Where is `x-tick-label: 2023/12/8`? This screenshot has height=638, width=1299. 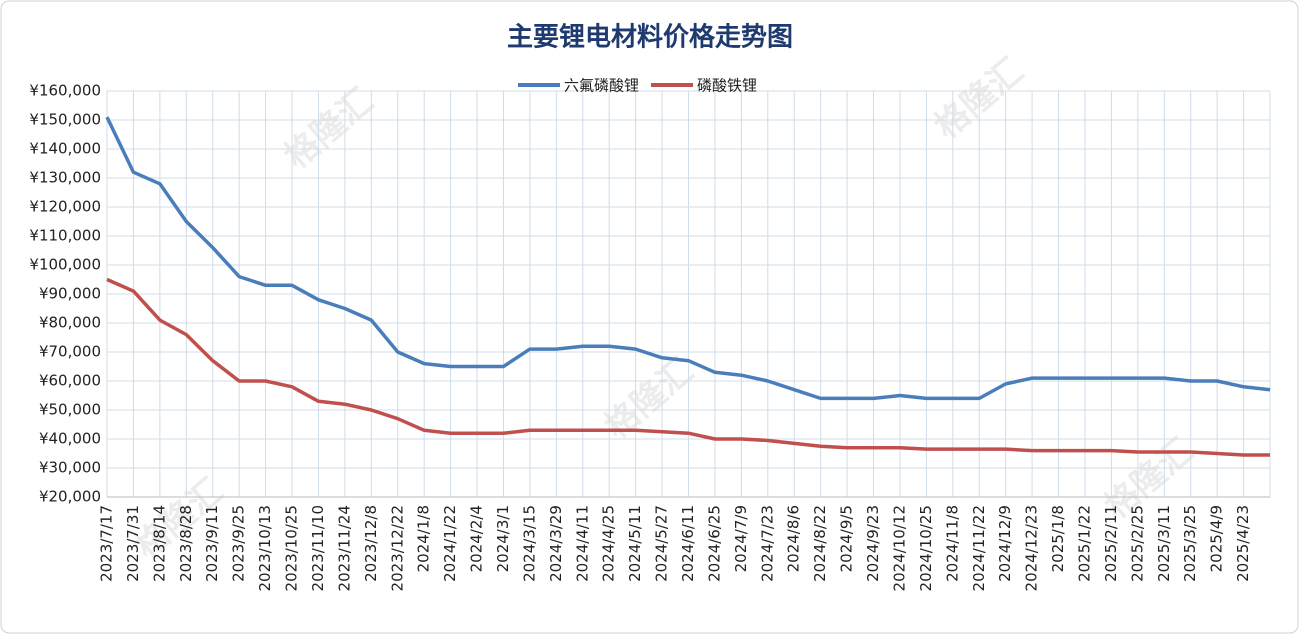
x-tick-label: 2023/12/8 is located at coordinates (371, 543).